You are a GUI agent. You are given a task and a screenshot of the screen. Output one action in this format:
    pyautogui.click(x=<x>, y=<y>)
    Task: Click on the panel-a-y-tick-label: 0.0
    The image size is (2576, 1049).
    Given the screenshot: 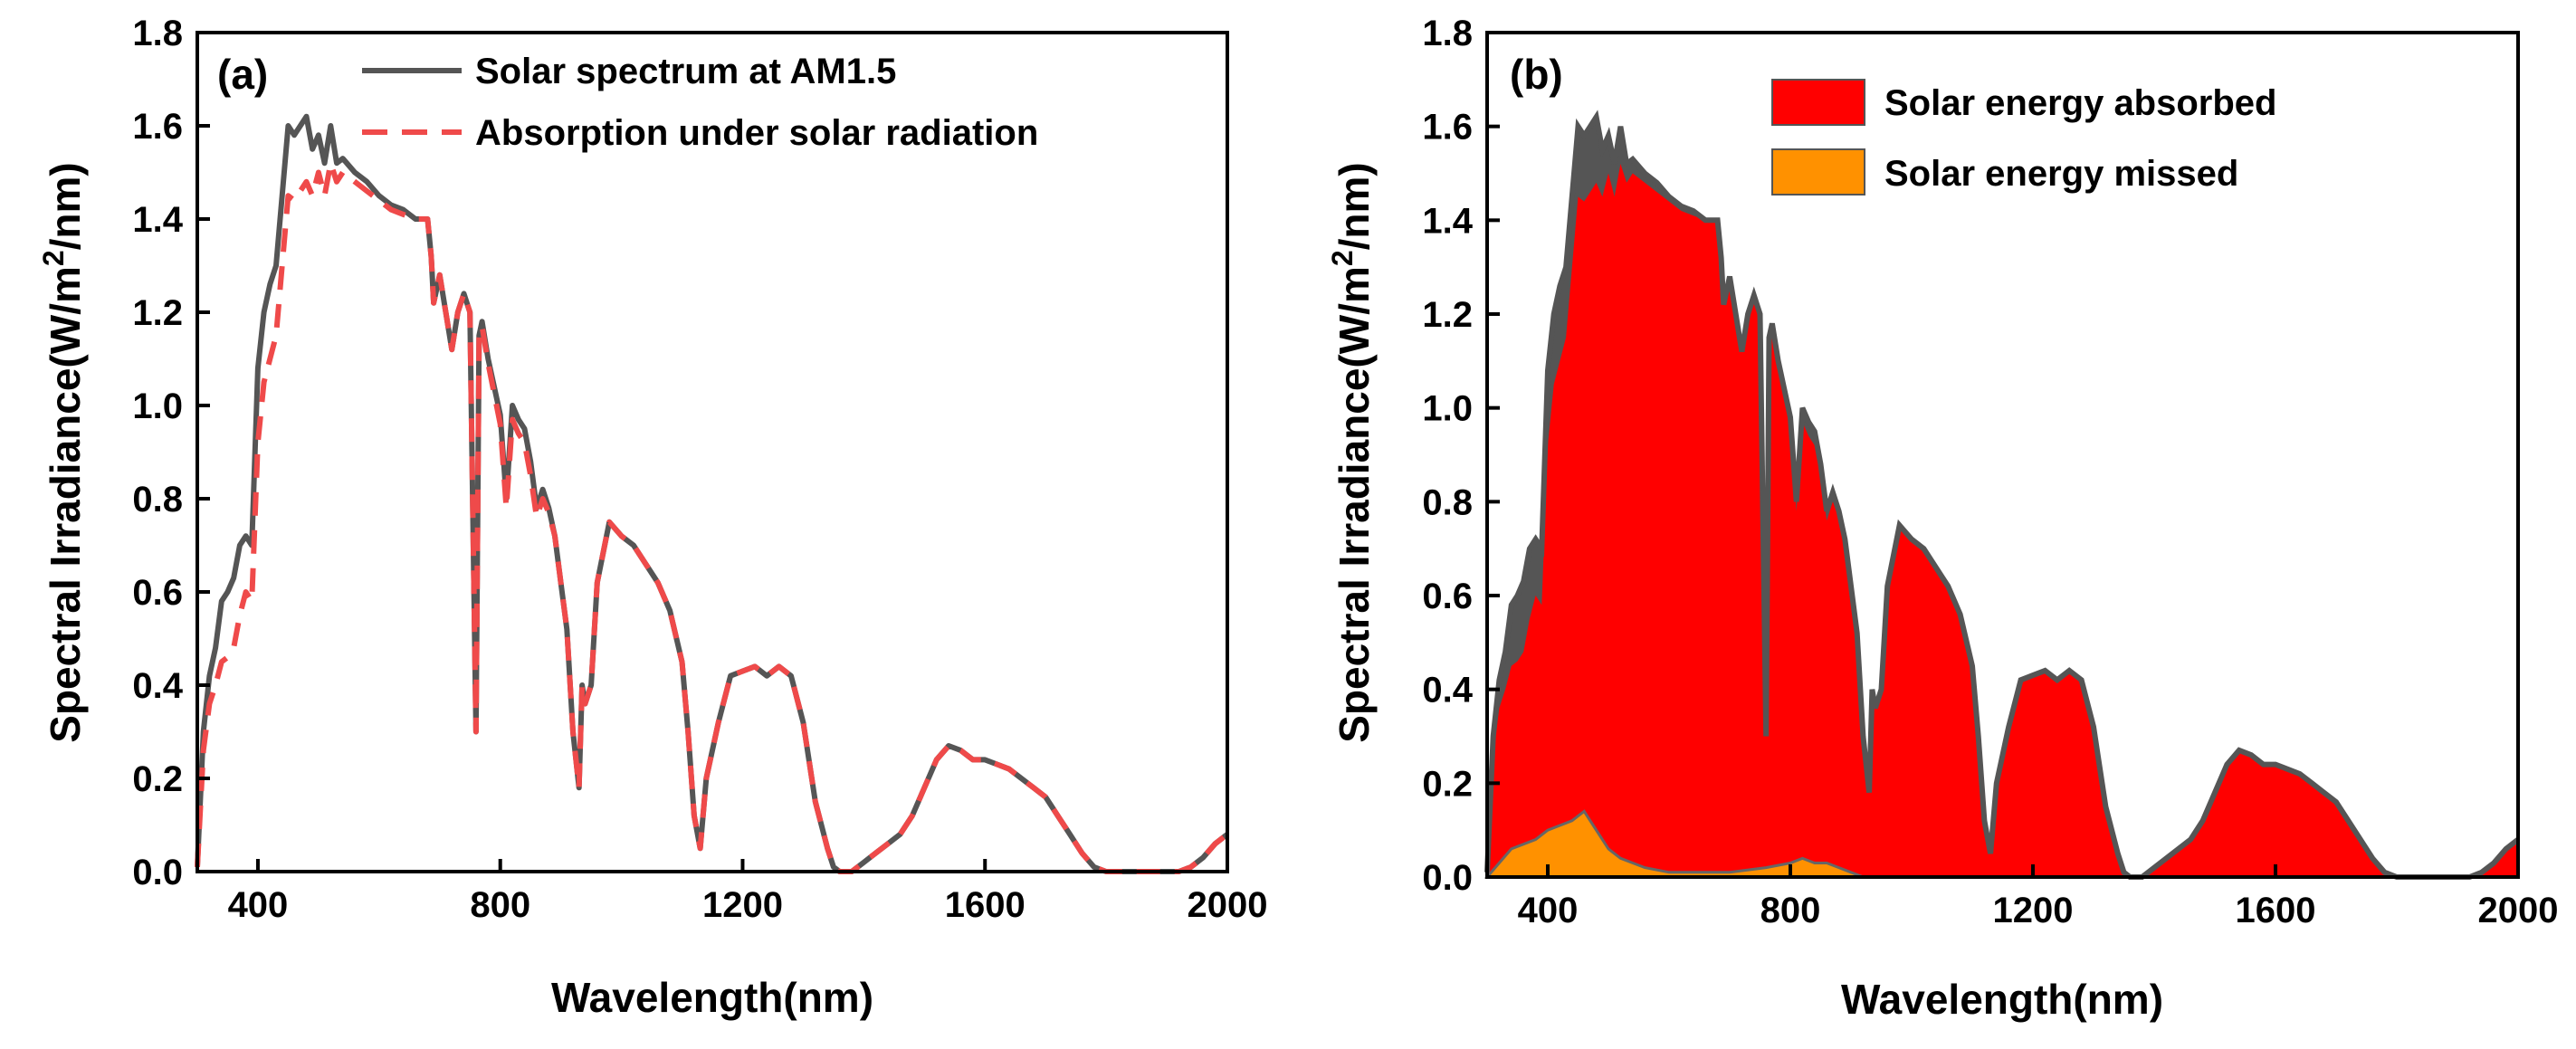 What is the action you would take?
    pyautogui.click(x=157, y=872)
    